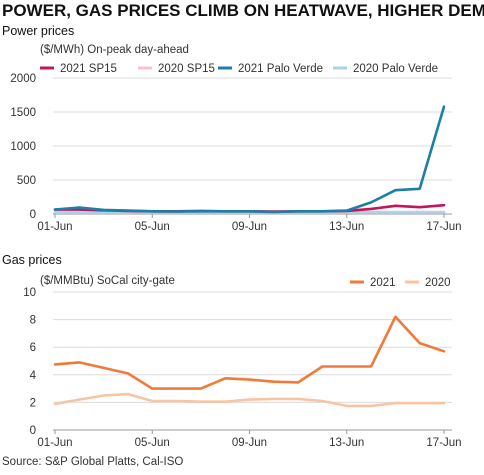 The width and height of the screenshot is (484, 475). I want to click on power-y-tick-label: 1000, so click(23, 147).